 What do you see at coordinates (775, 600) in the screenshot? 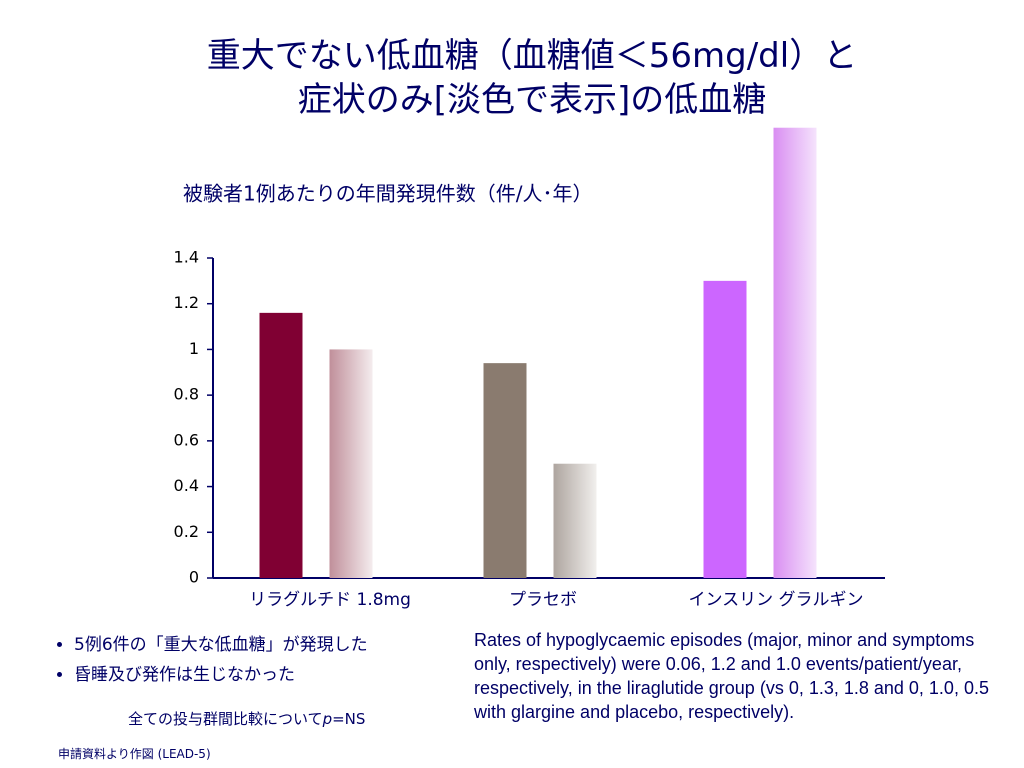
I see `x-tick-label: インスリン グラルギン` at bounding box center [775, 600].